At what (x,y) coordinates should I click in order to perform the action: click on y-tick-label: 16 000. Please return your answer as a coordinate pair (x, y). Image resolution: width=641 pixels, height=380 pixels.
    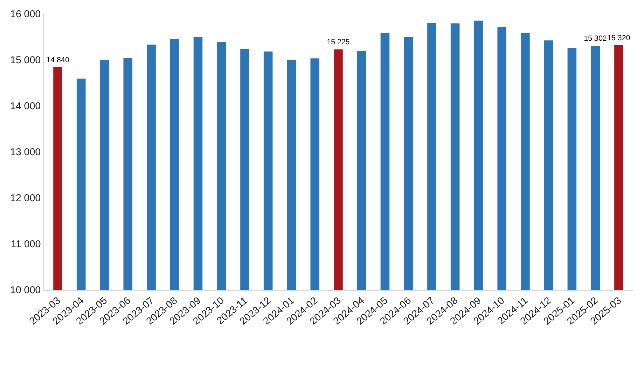
    Looking at the image, I should click on (26, 15).